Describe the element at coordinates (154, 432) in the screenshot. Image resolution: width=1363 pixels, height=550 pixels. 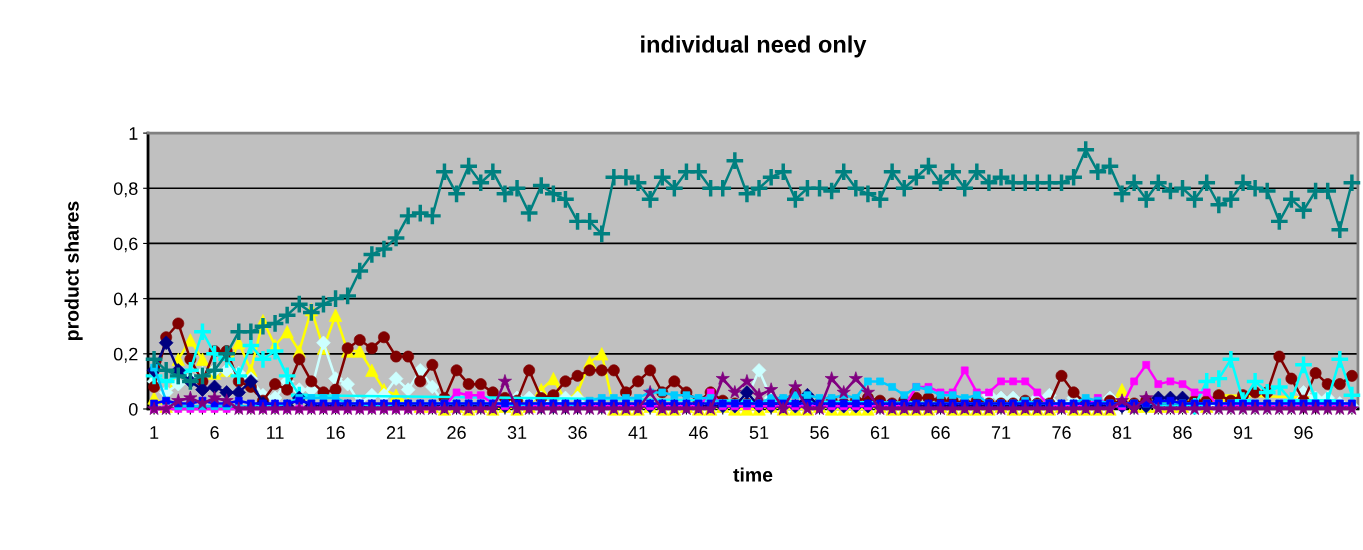
I see `x-tick-label: 1` at that location.